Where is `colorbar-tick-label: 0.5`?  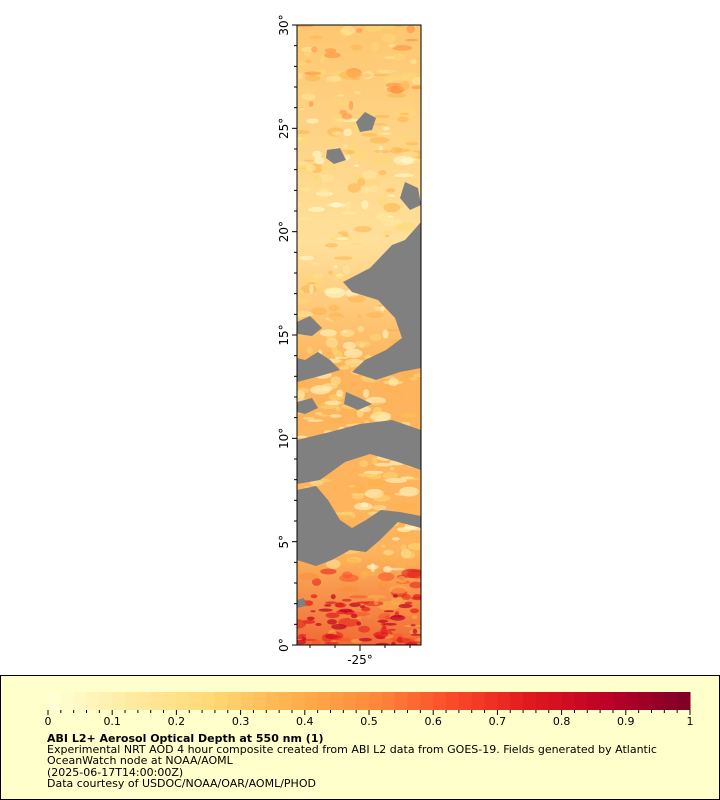 colorbar-tick-label: 0.5 is located at coordinates (369, 721).